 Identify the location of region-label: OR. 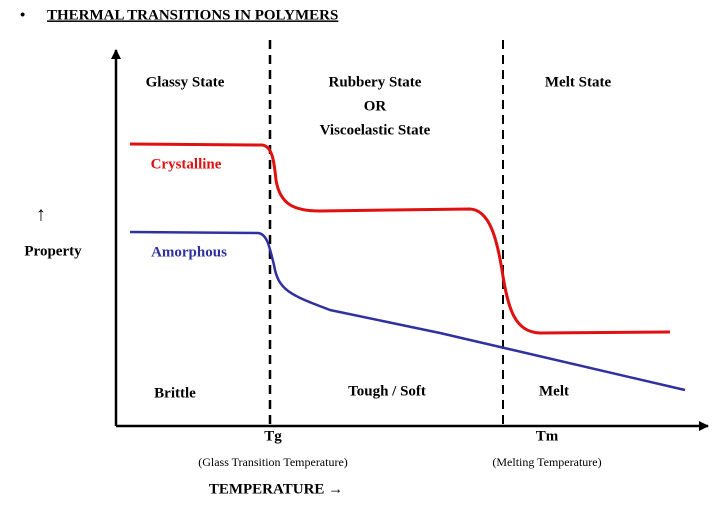
(375, 106).